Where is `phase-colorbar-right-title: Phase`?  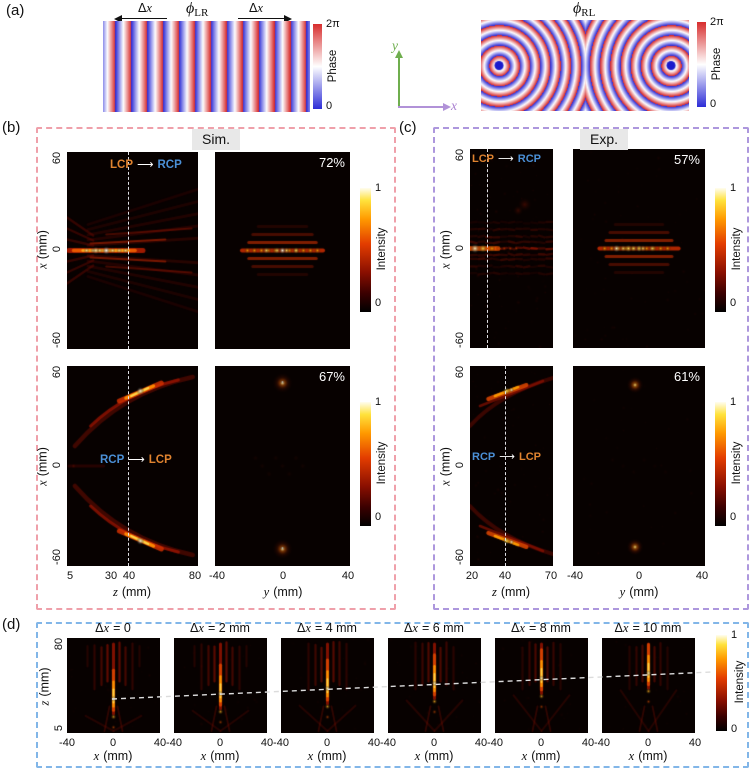
phase-colorbar-right-title: Phase is located at coordinates (717, 64).